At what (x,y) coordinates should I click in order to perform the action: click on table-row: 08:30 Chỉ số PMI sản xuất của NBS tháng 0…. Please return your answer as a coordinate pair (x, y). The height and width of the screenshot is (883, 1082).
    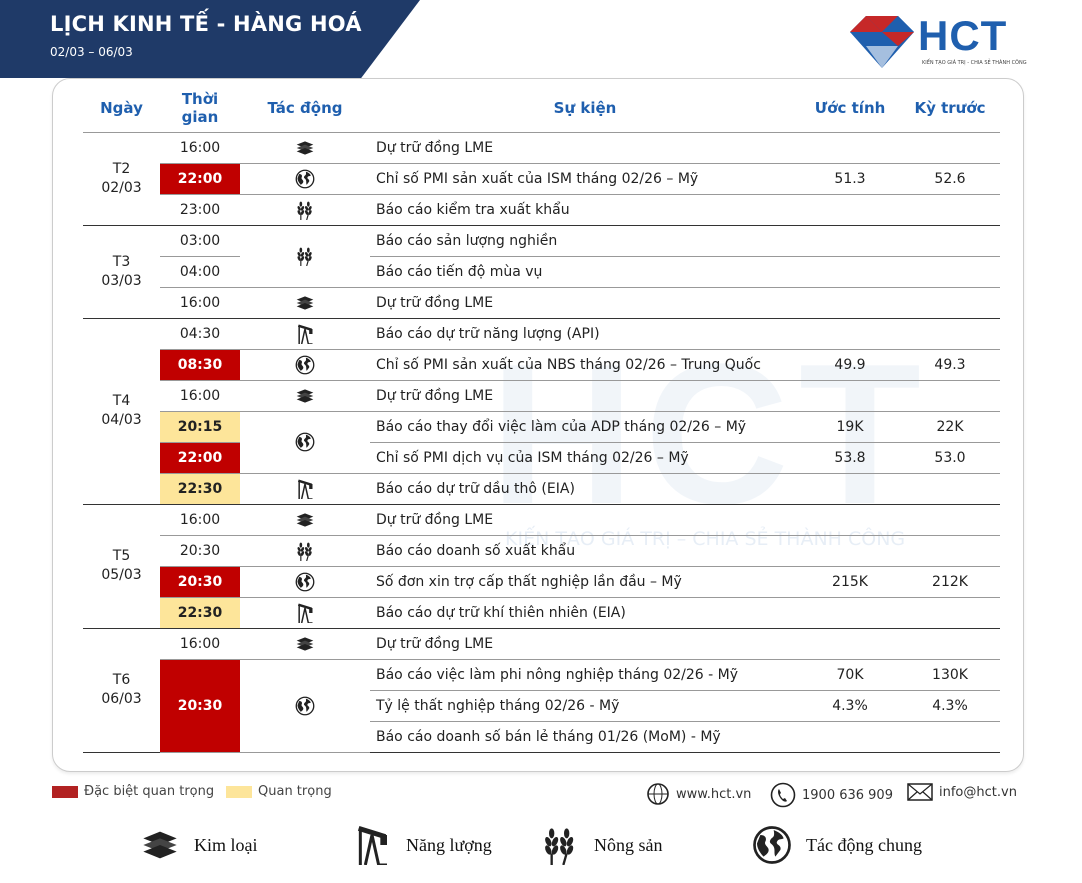
    Looking at the image, I should click on (541, 365).